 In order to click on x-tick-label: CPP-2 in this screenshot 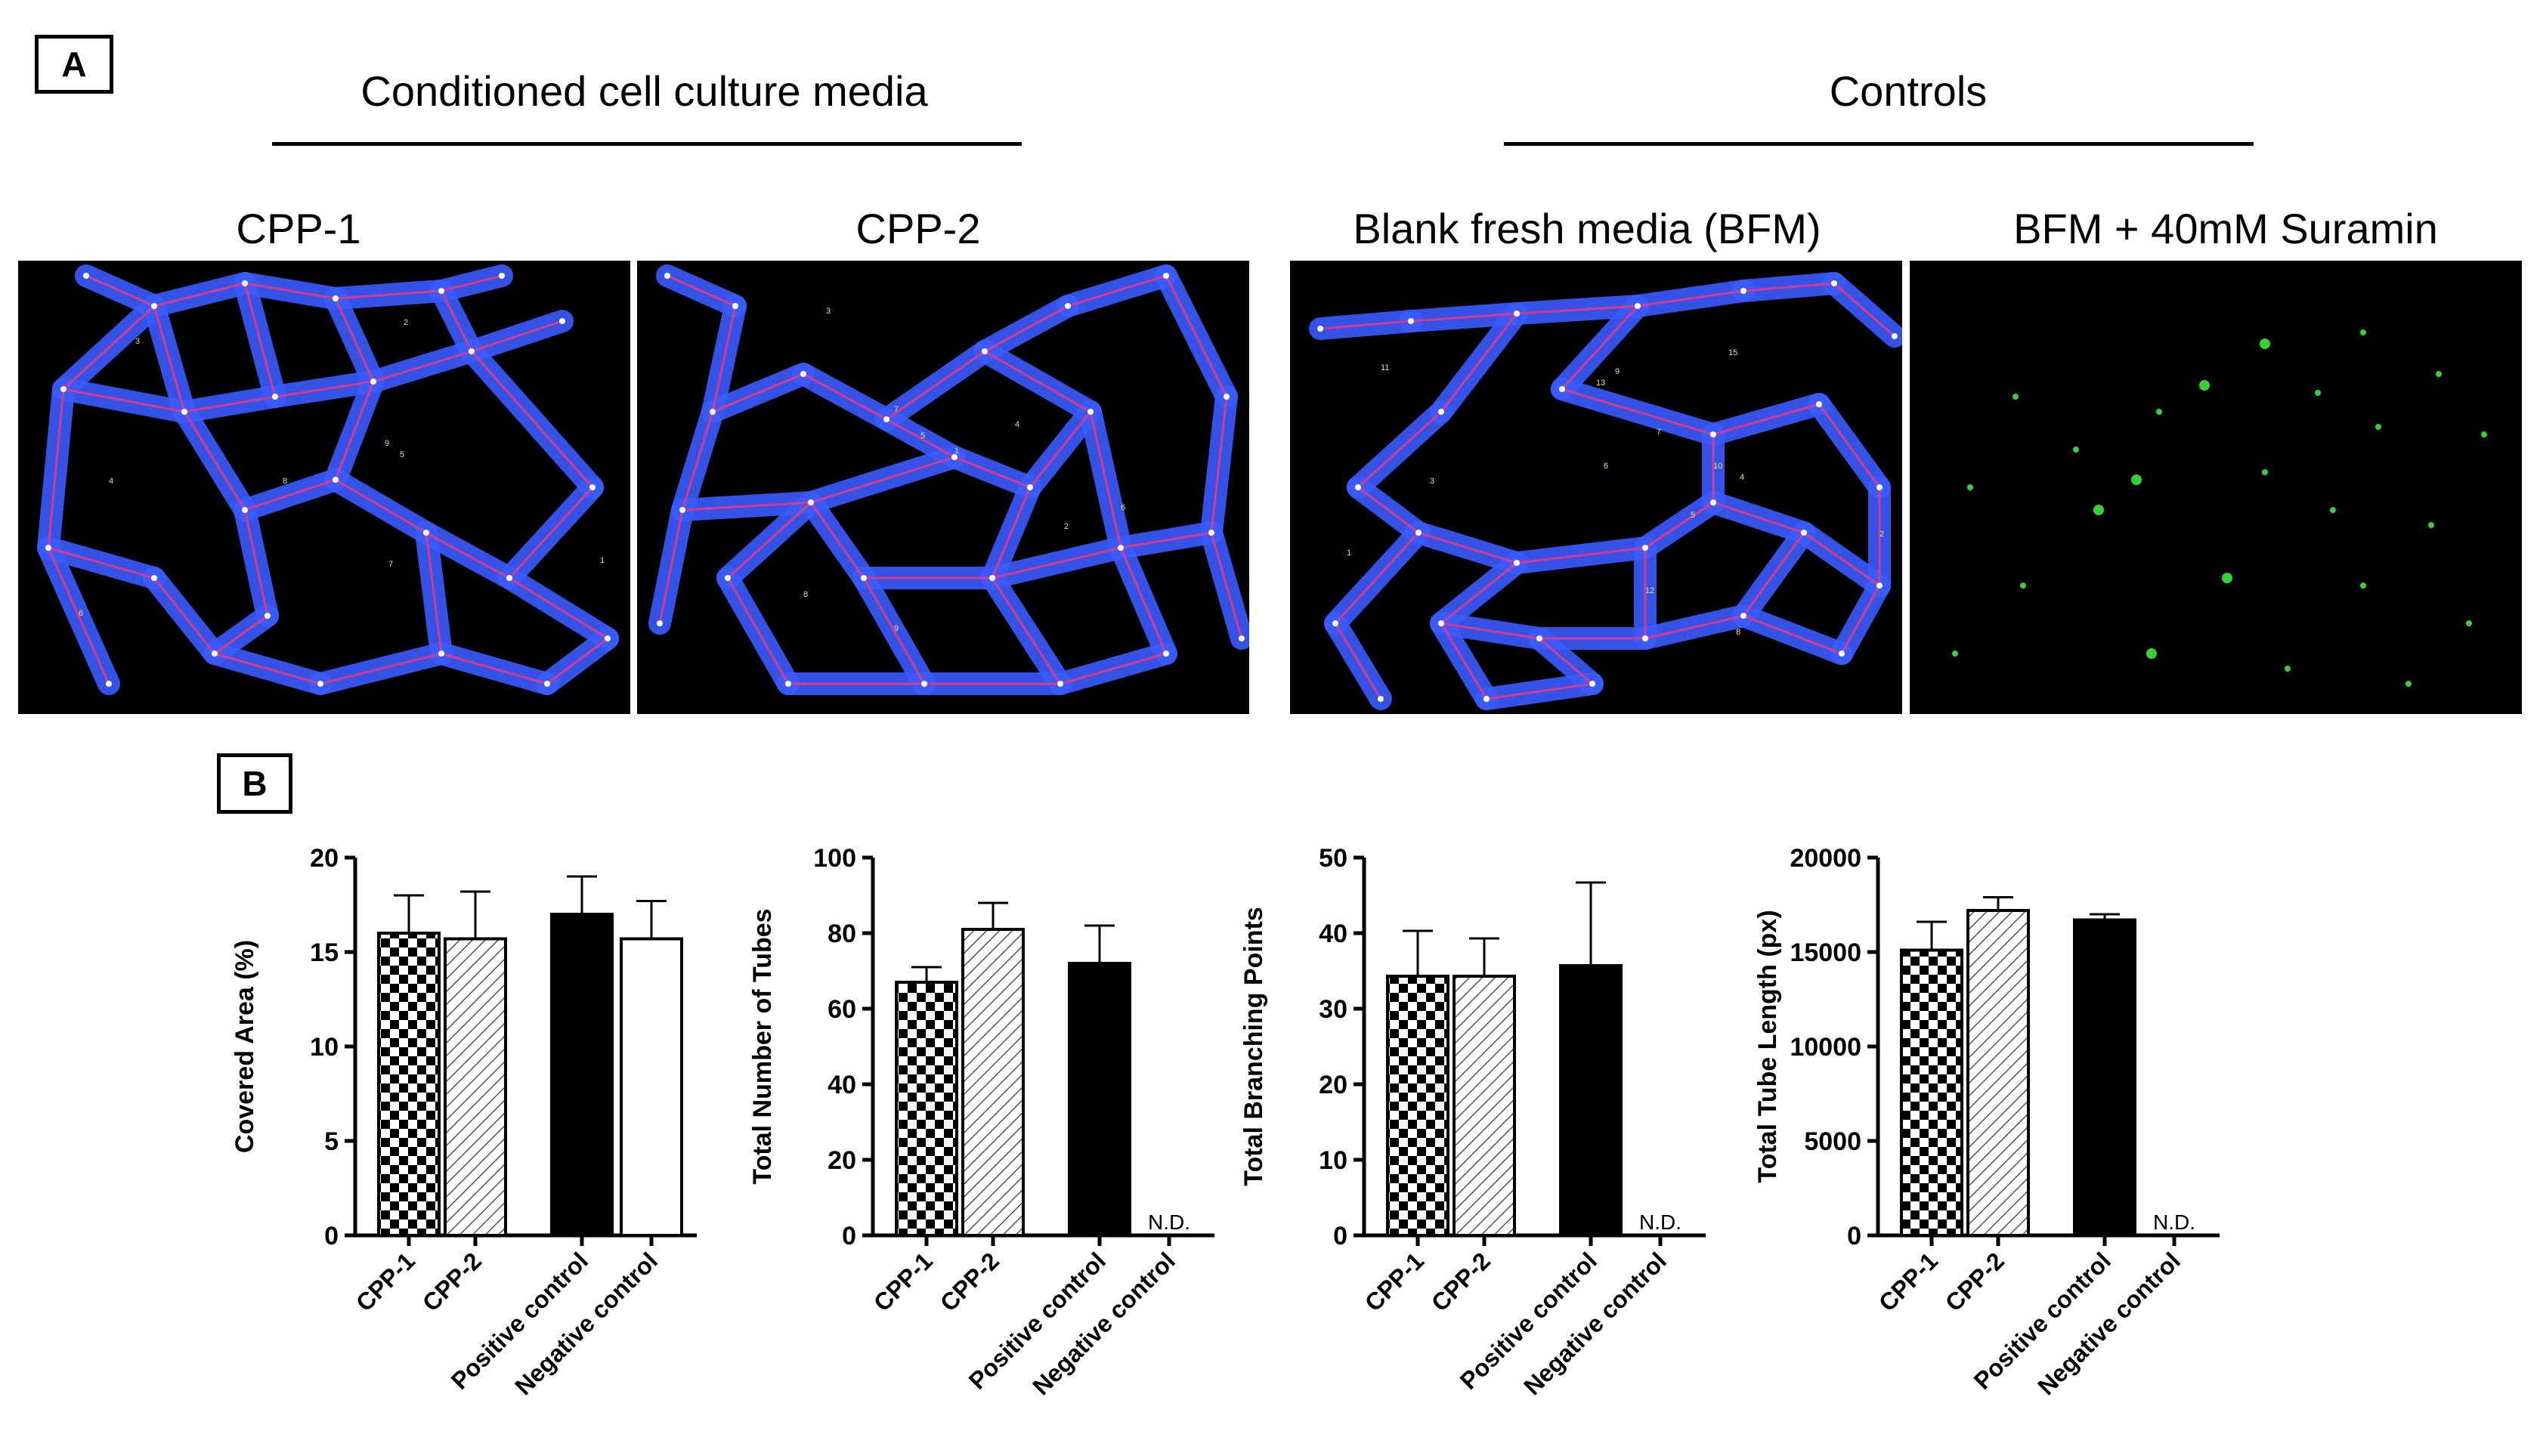, I will do `click(969, 1281)`.